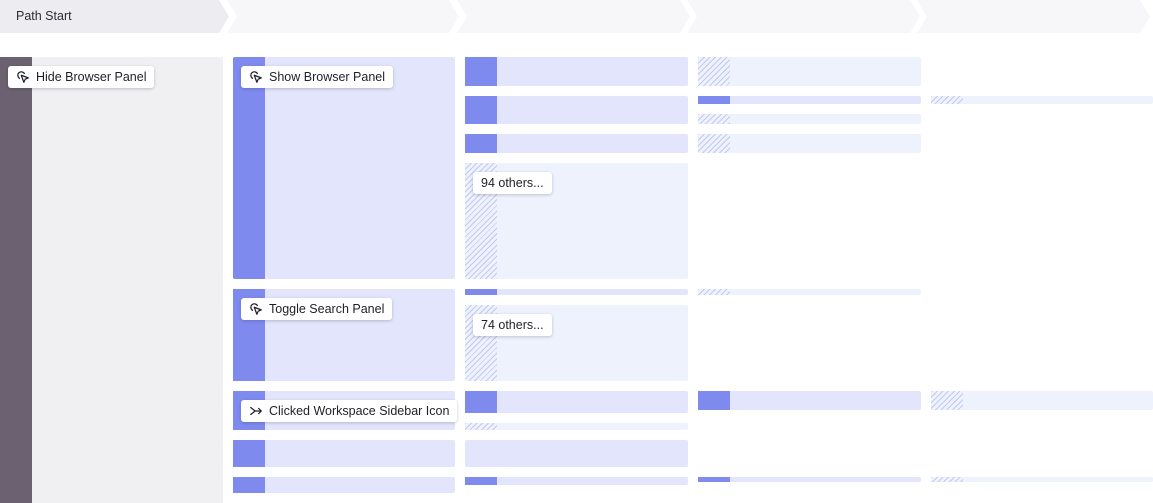 This screenshot has height=503, width=1153. I want to click on start-node-bar, so click(16, 280).